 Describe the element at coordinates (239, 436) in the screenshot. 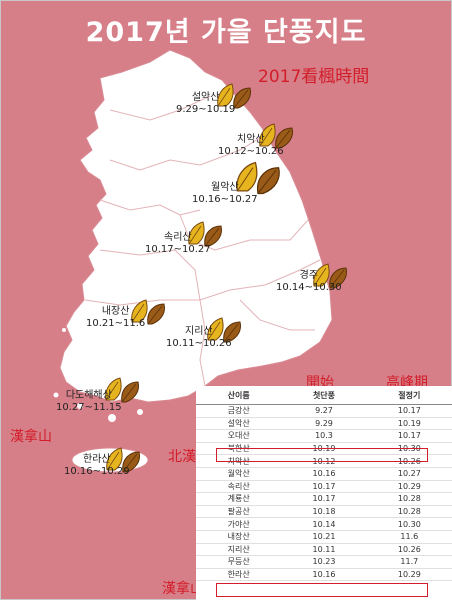

I see `mountain-name-cell: 오대산` at that location.